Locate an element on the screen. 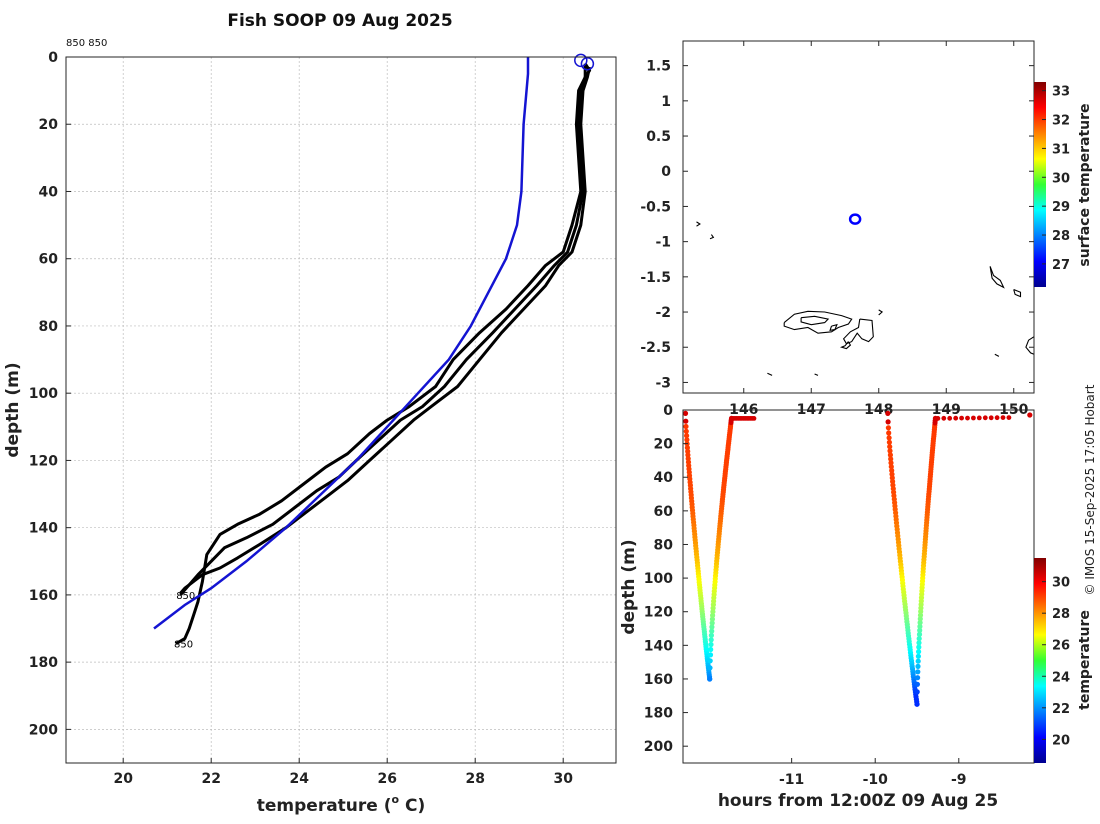 The width and height of the screenshot is (1100, 824). timeseries-y-tick-label: 40 is located at coordinates (664, 478).